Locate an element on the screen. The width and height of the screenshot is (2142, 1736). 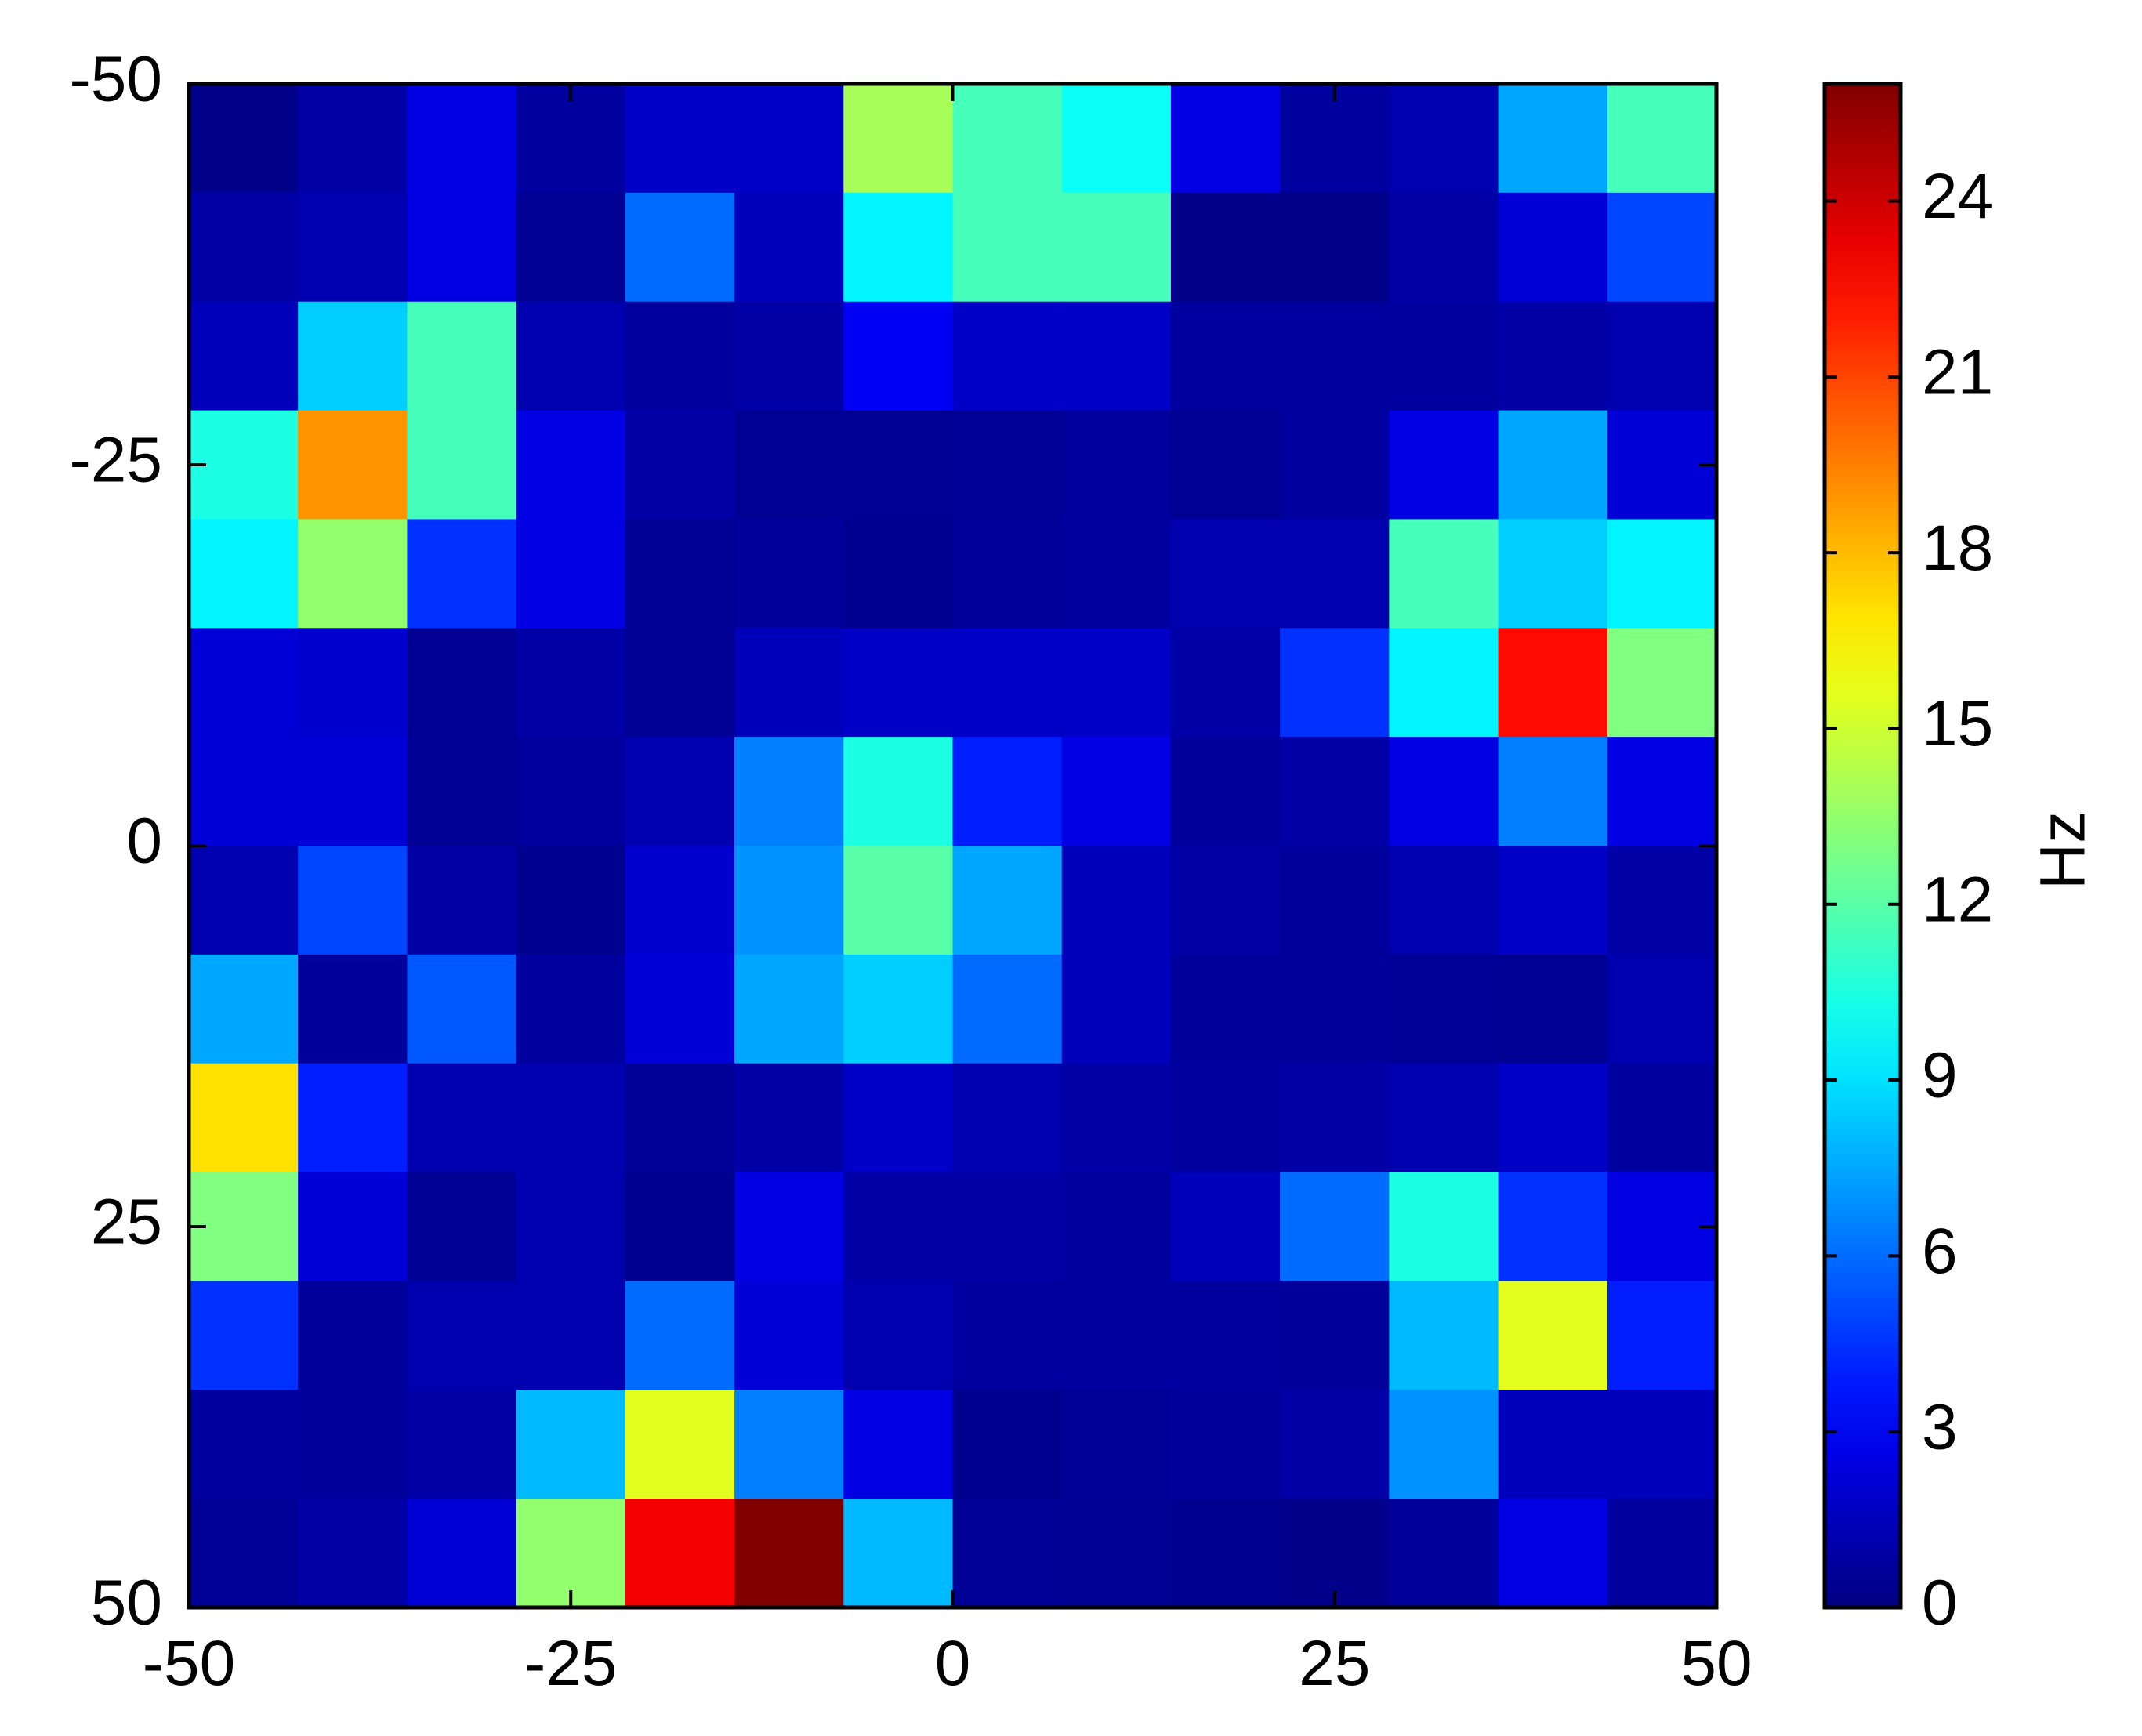
y-tick-label: -50 is located at coordinates (115, 79).